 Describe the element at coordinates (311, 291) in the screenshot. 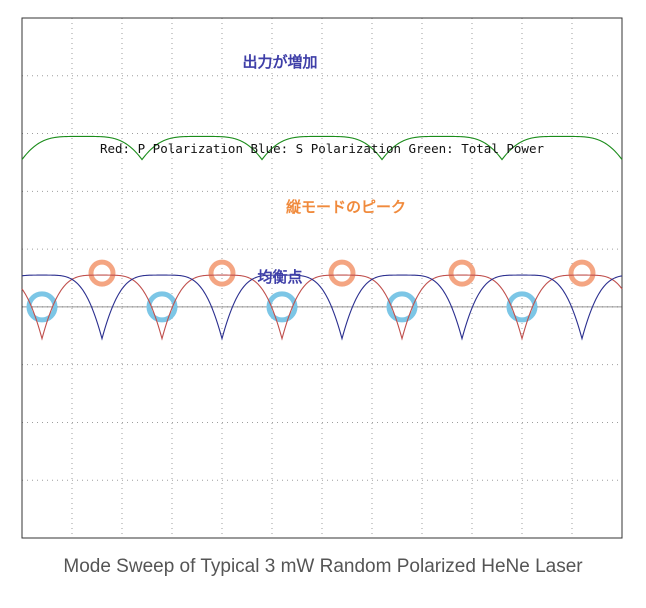

I see `markers` at that location.